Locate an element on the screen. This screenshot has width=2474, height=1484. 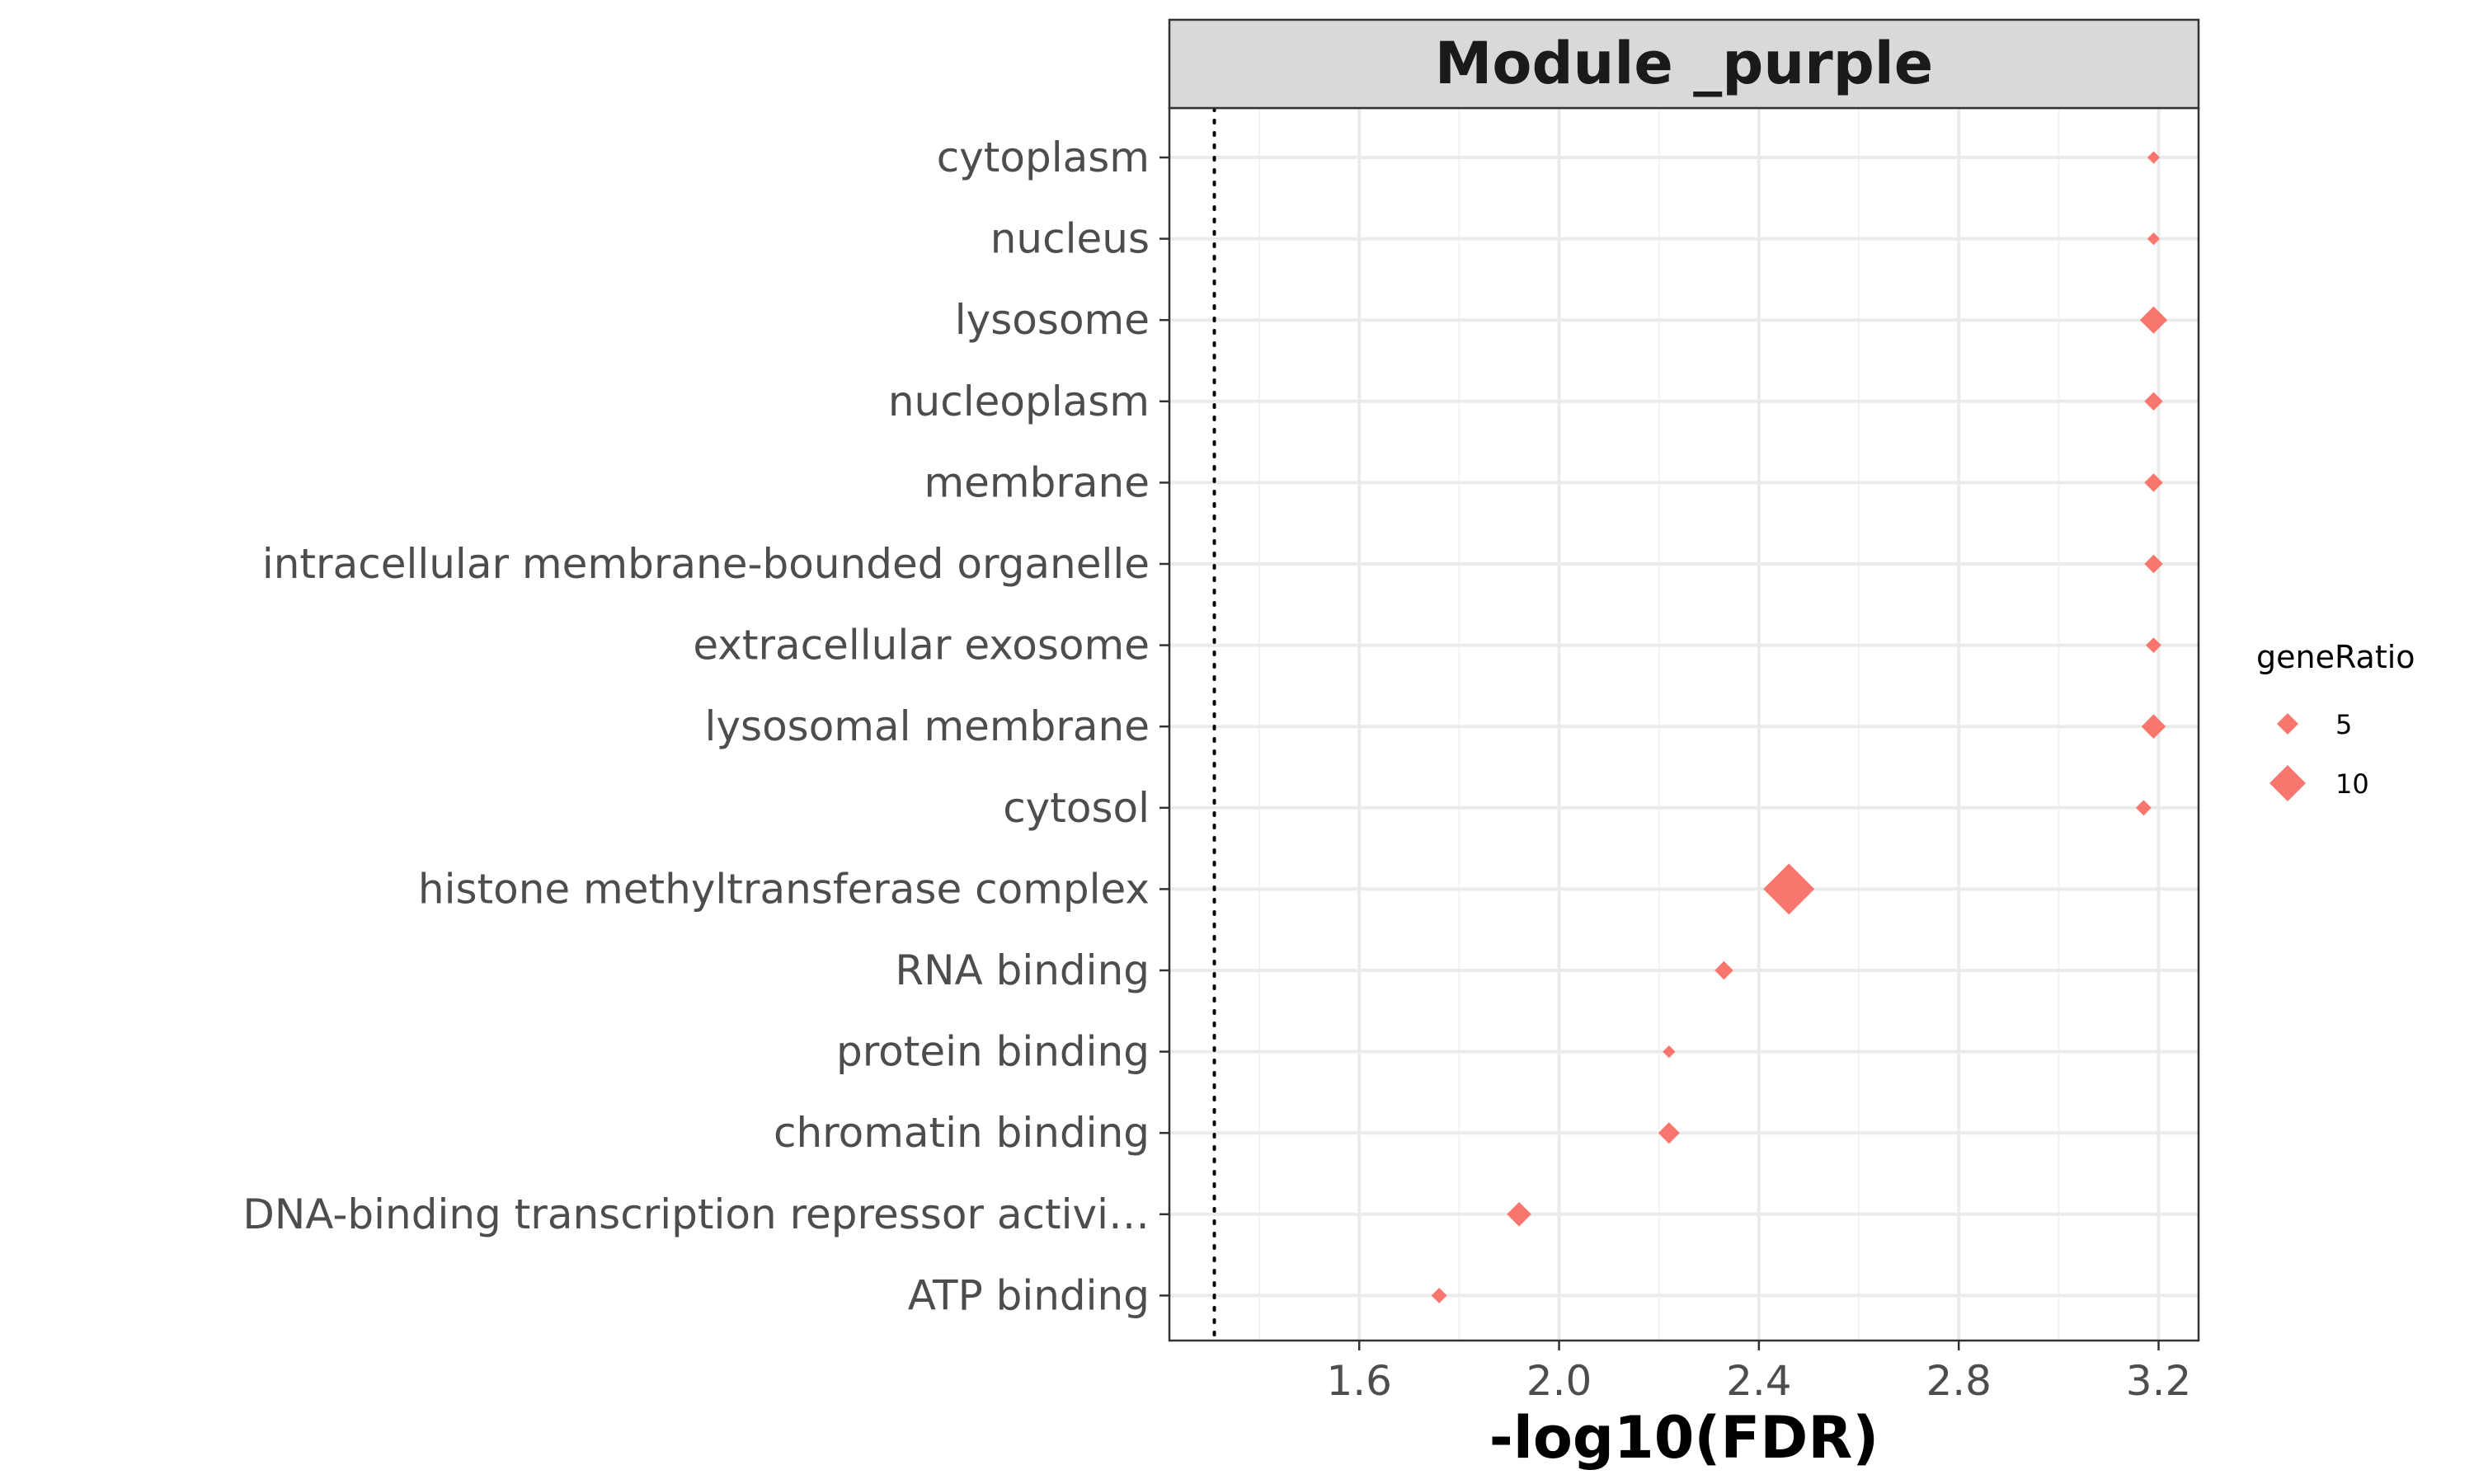
x-tick-label: 3.2 is located at coordinates (2159, 1381).